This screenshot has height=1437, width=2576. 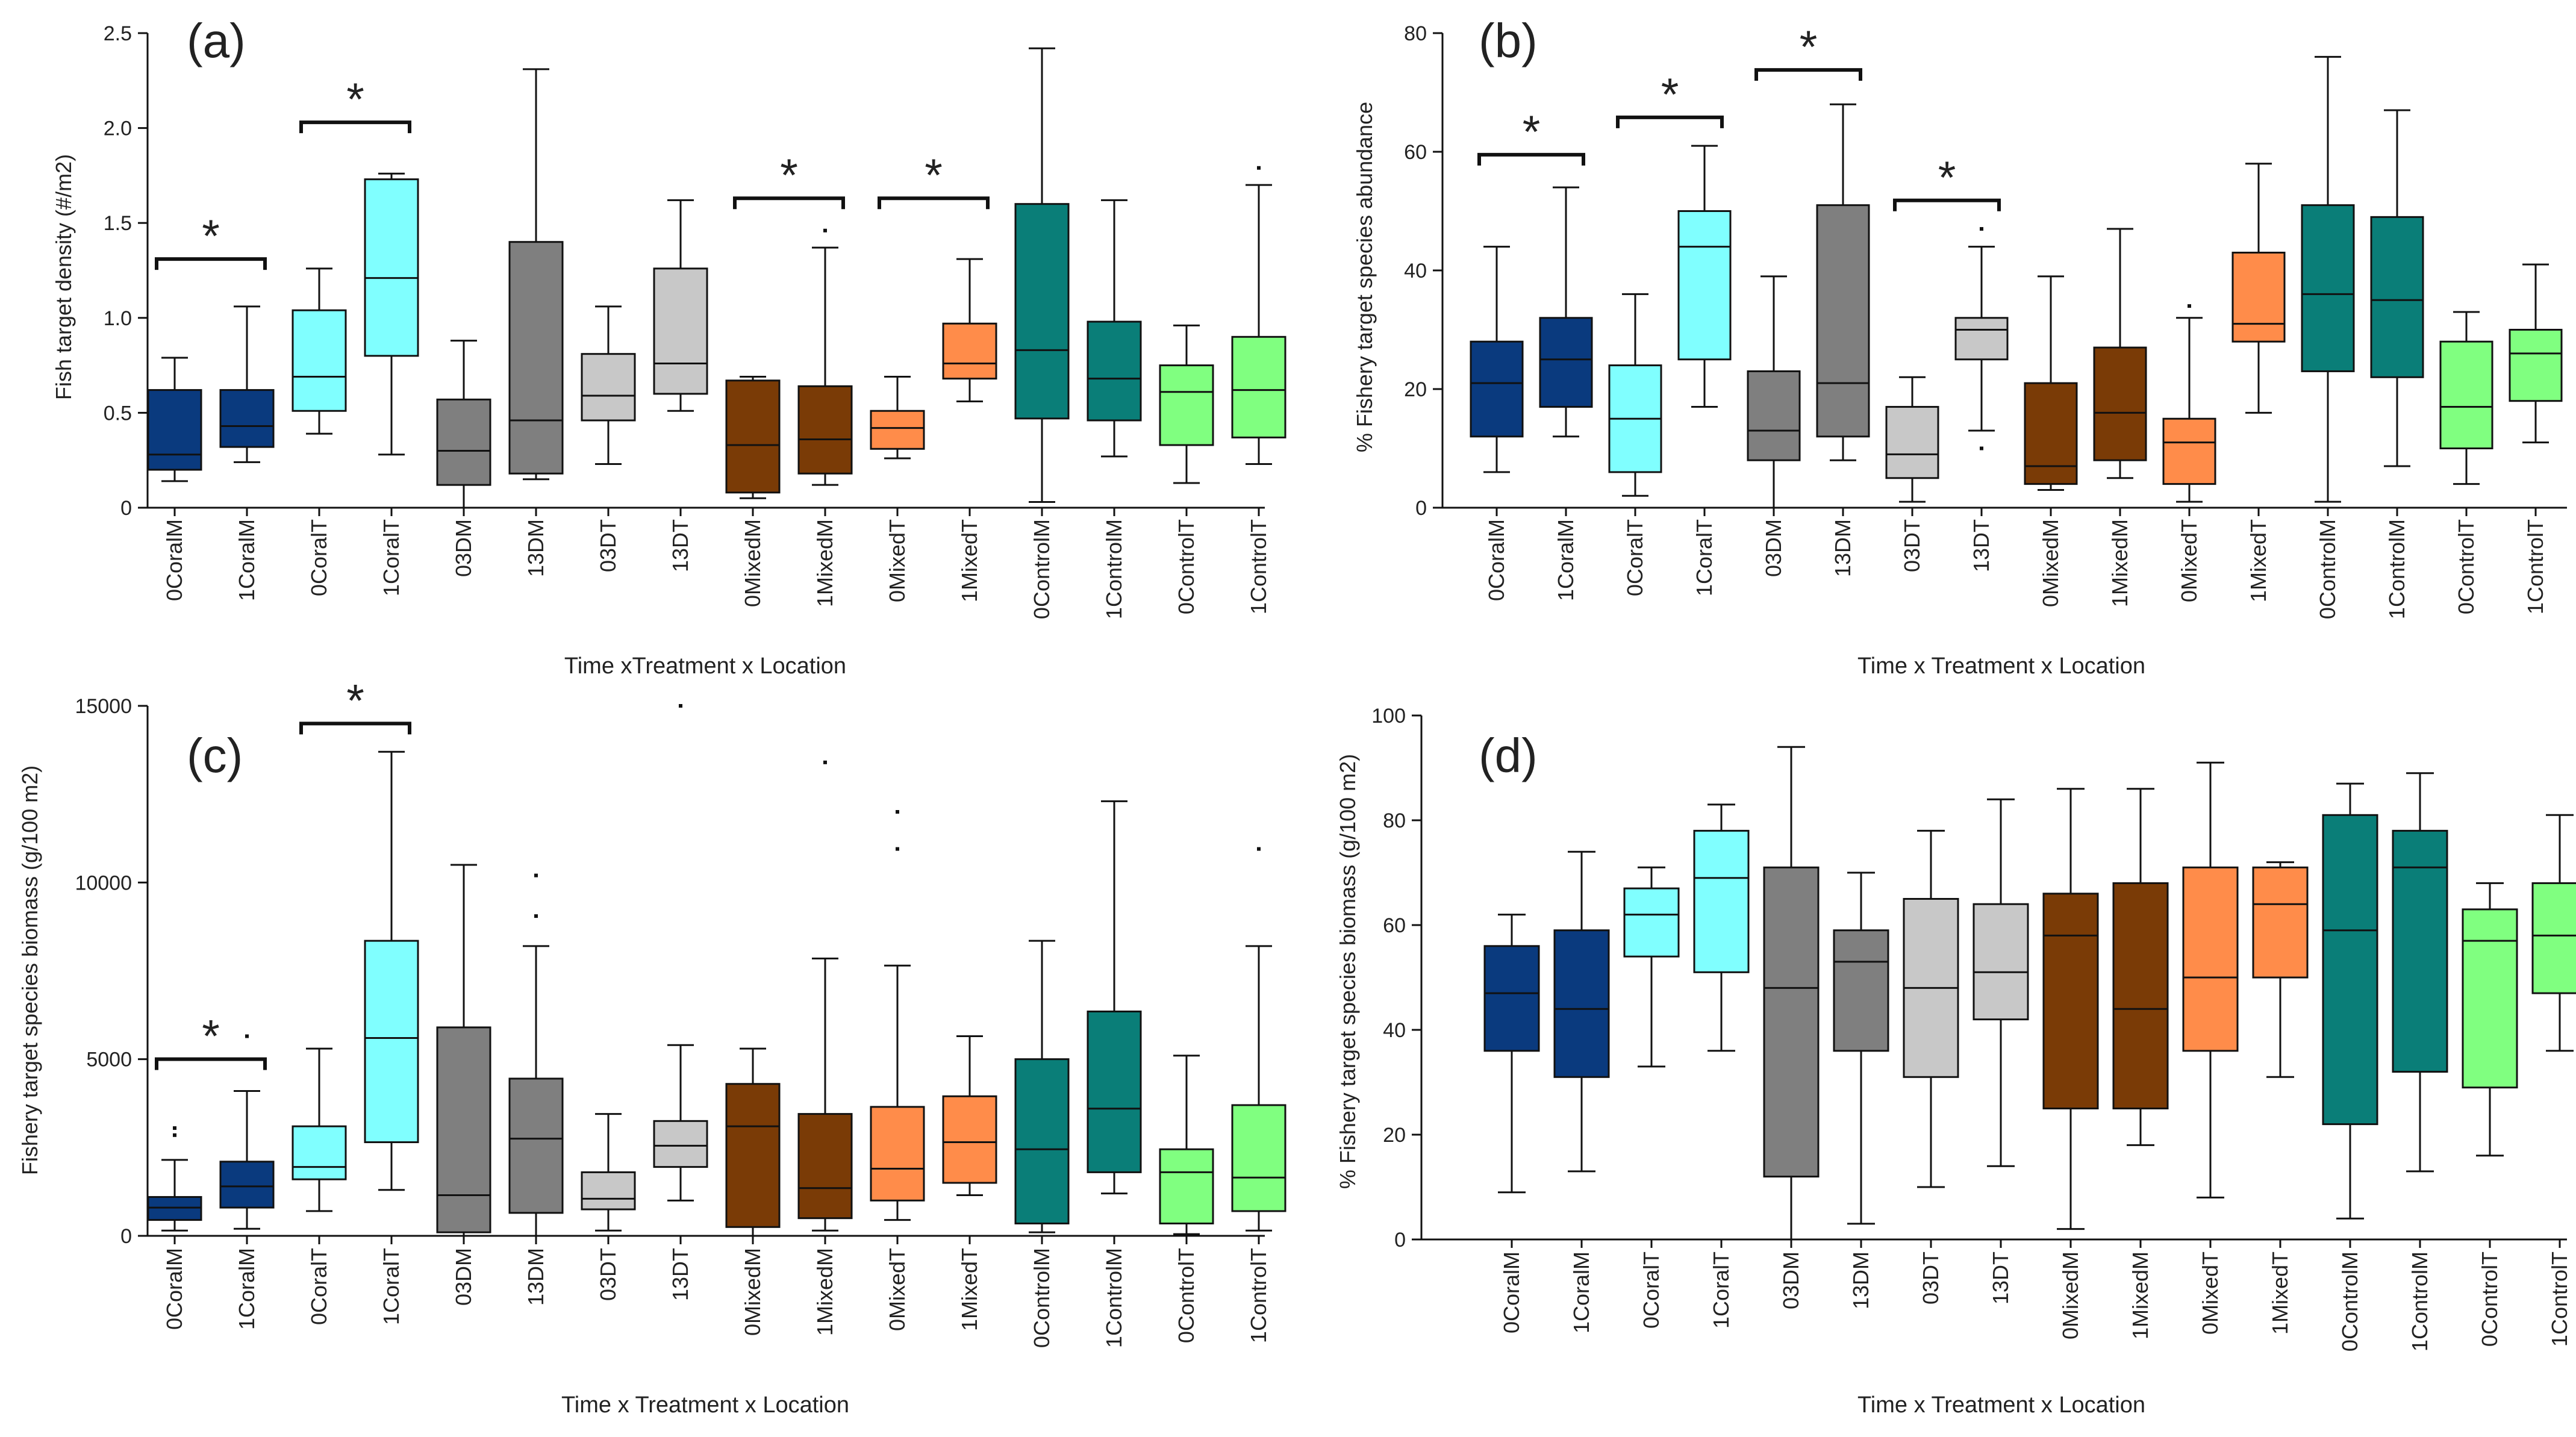 I want to click on panel-b-category-label: 1CoralM, so click(x=1565, y=560).